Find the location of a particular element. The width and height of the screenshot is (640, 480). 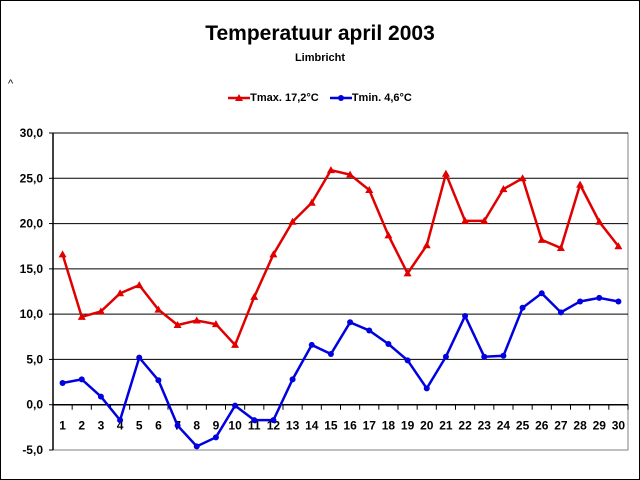

x-tick-label: 24 is located at coordinates (504, 426).